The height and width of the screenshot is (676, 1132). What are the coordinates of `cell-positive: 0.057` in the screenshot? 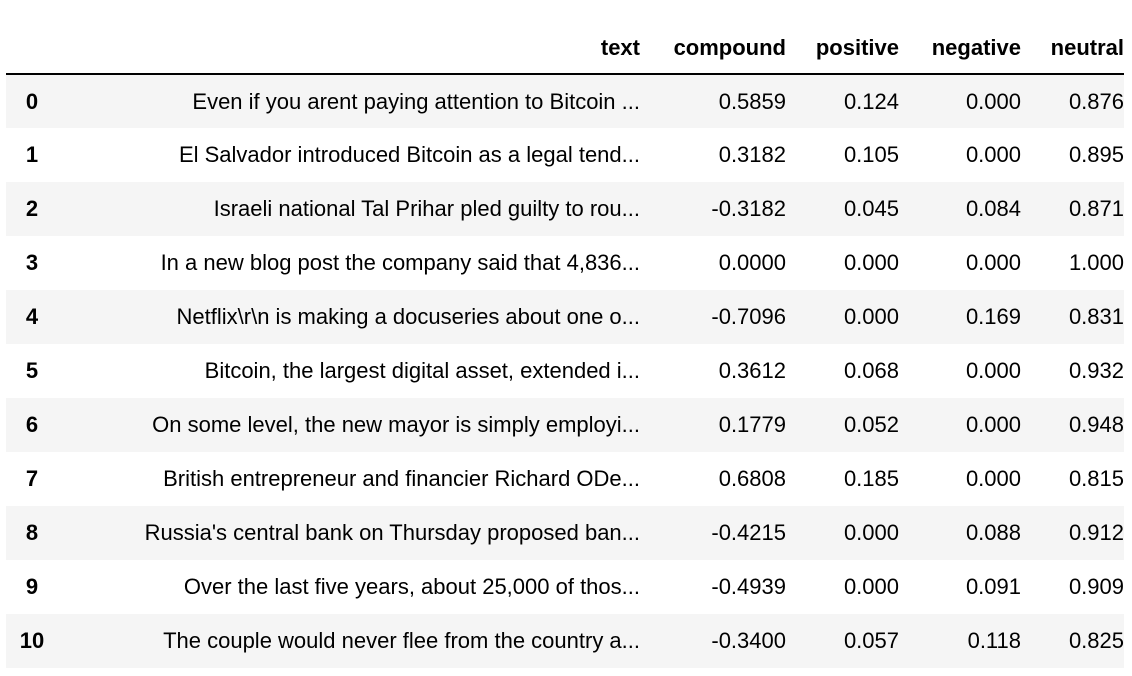 It's located at (871, 640).